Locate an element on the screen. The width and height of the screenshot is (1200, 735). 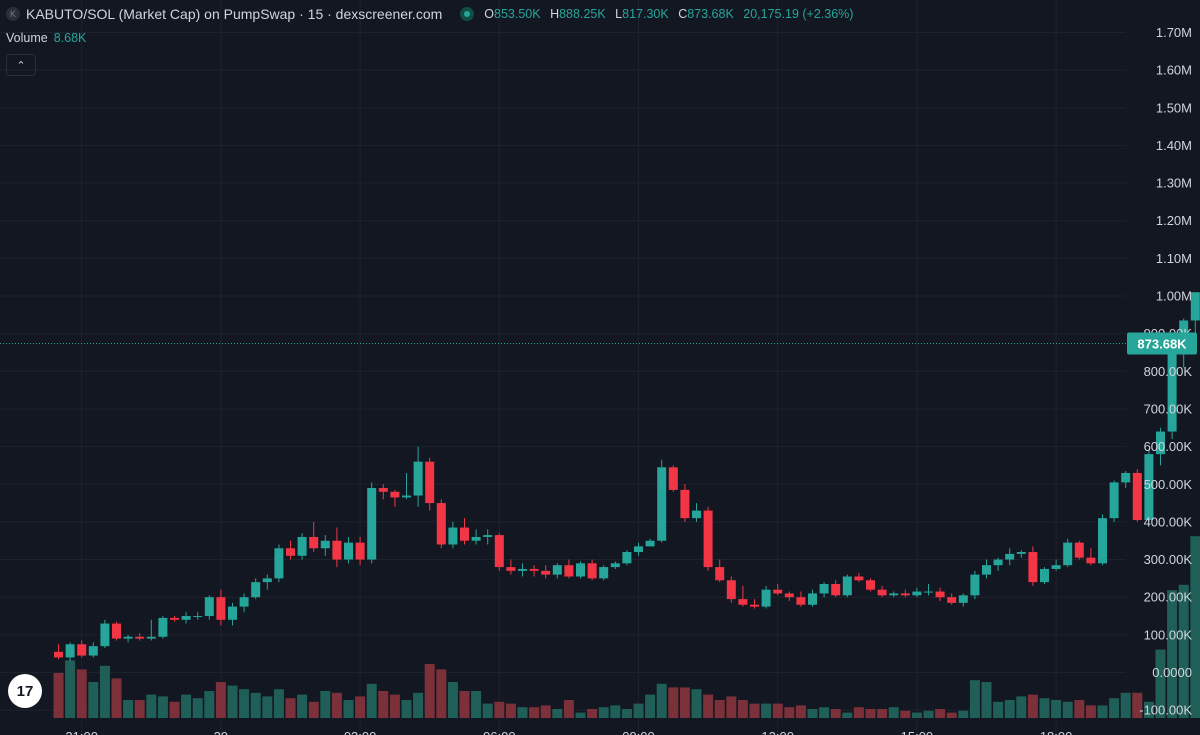
high-value: 888.25K is located at coordinates (582, 14).